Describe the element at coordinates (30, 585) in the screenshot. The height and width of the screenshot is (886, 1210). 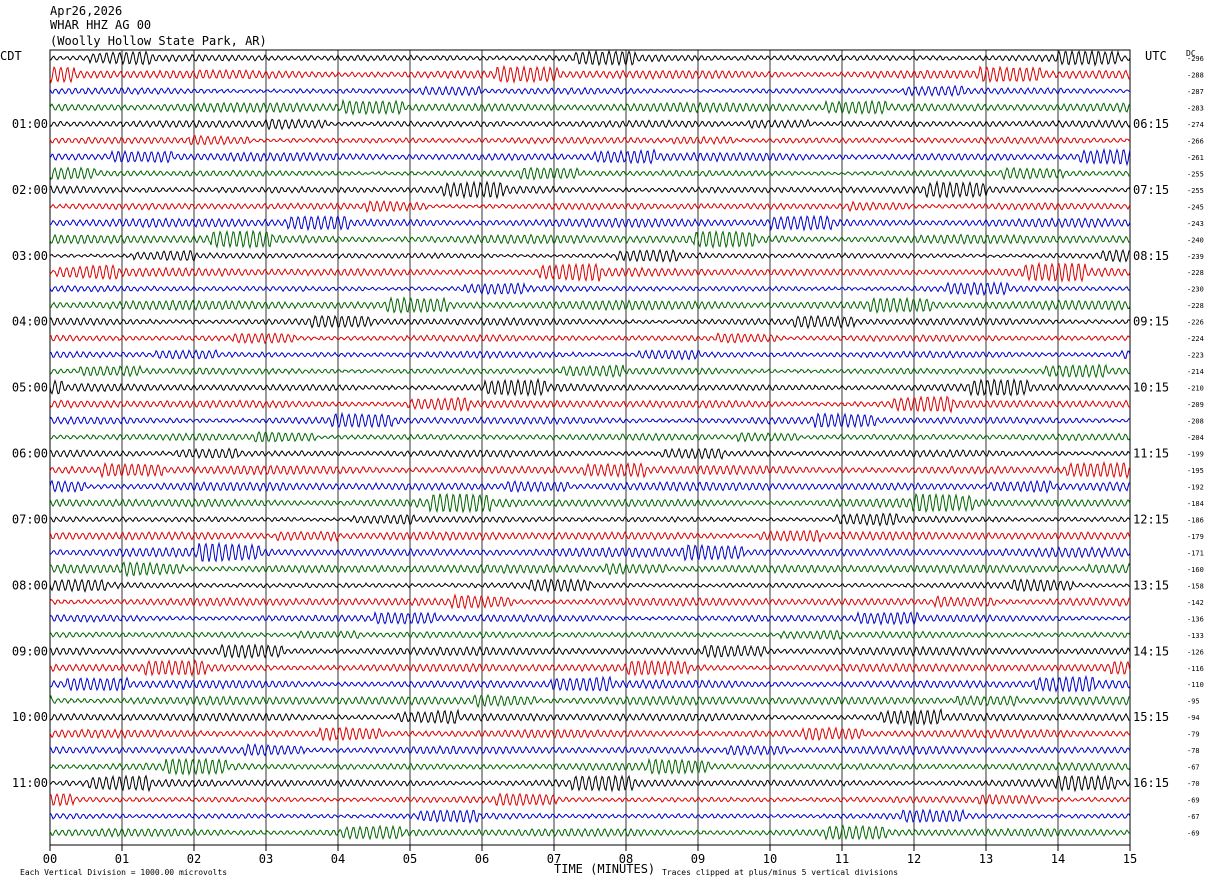
I see `left-hour-label: 08:00` at that location.